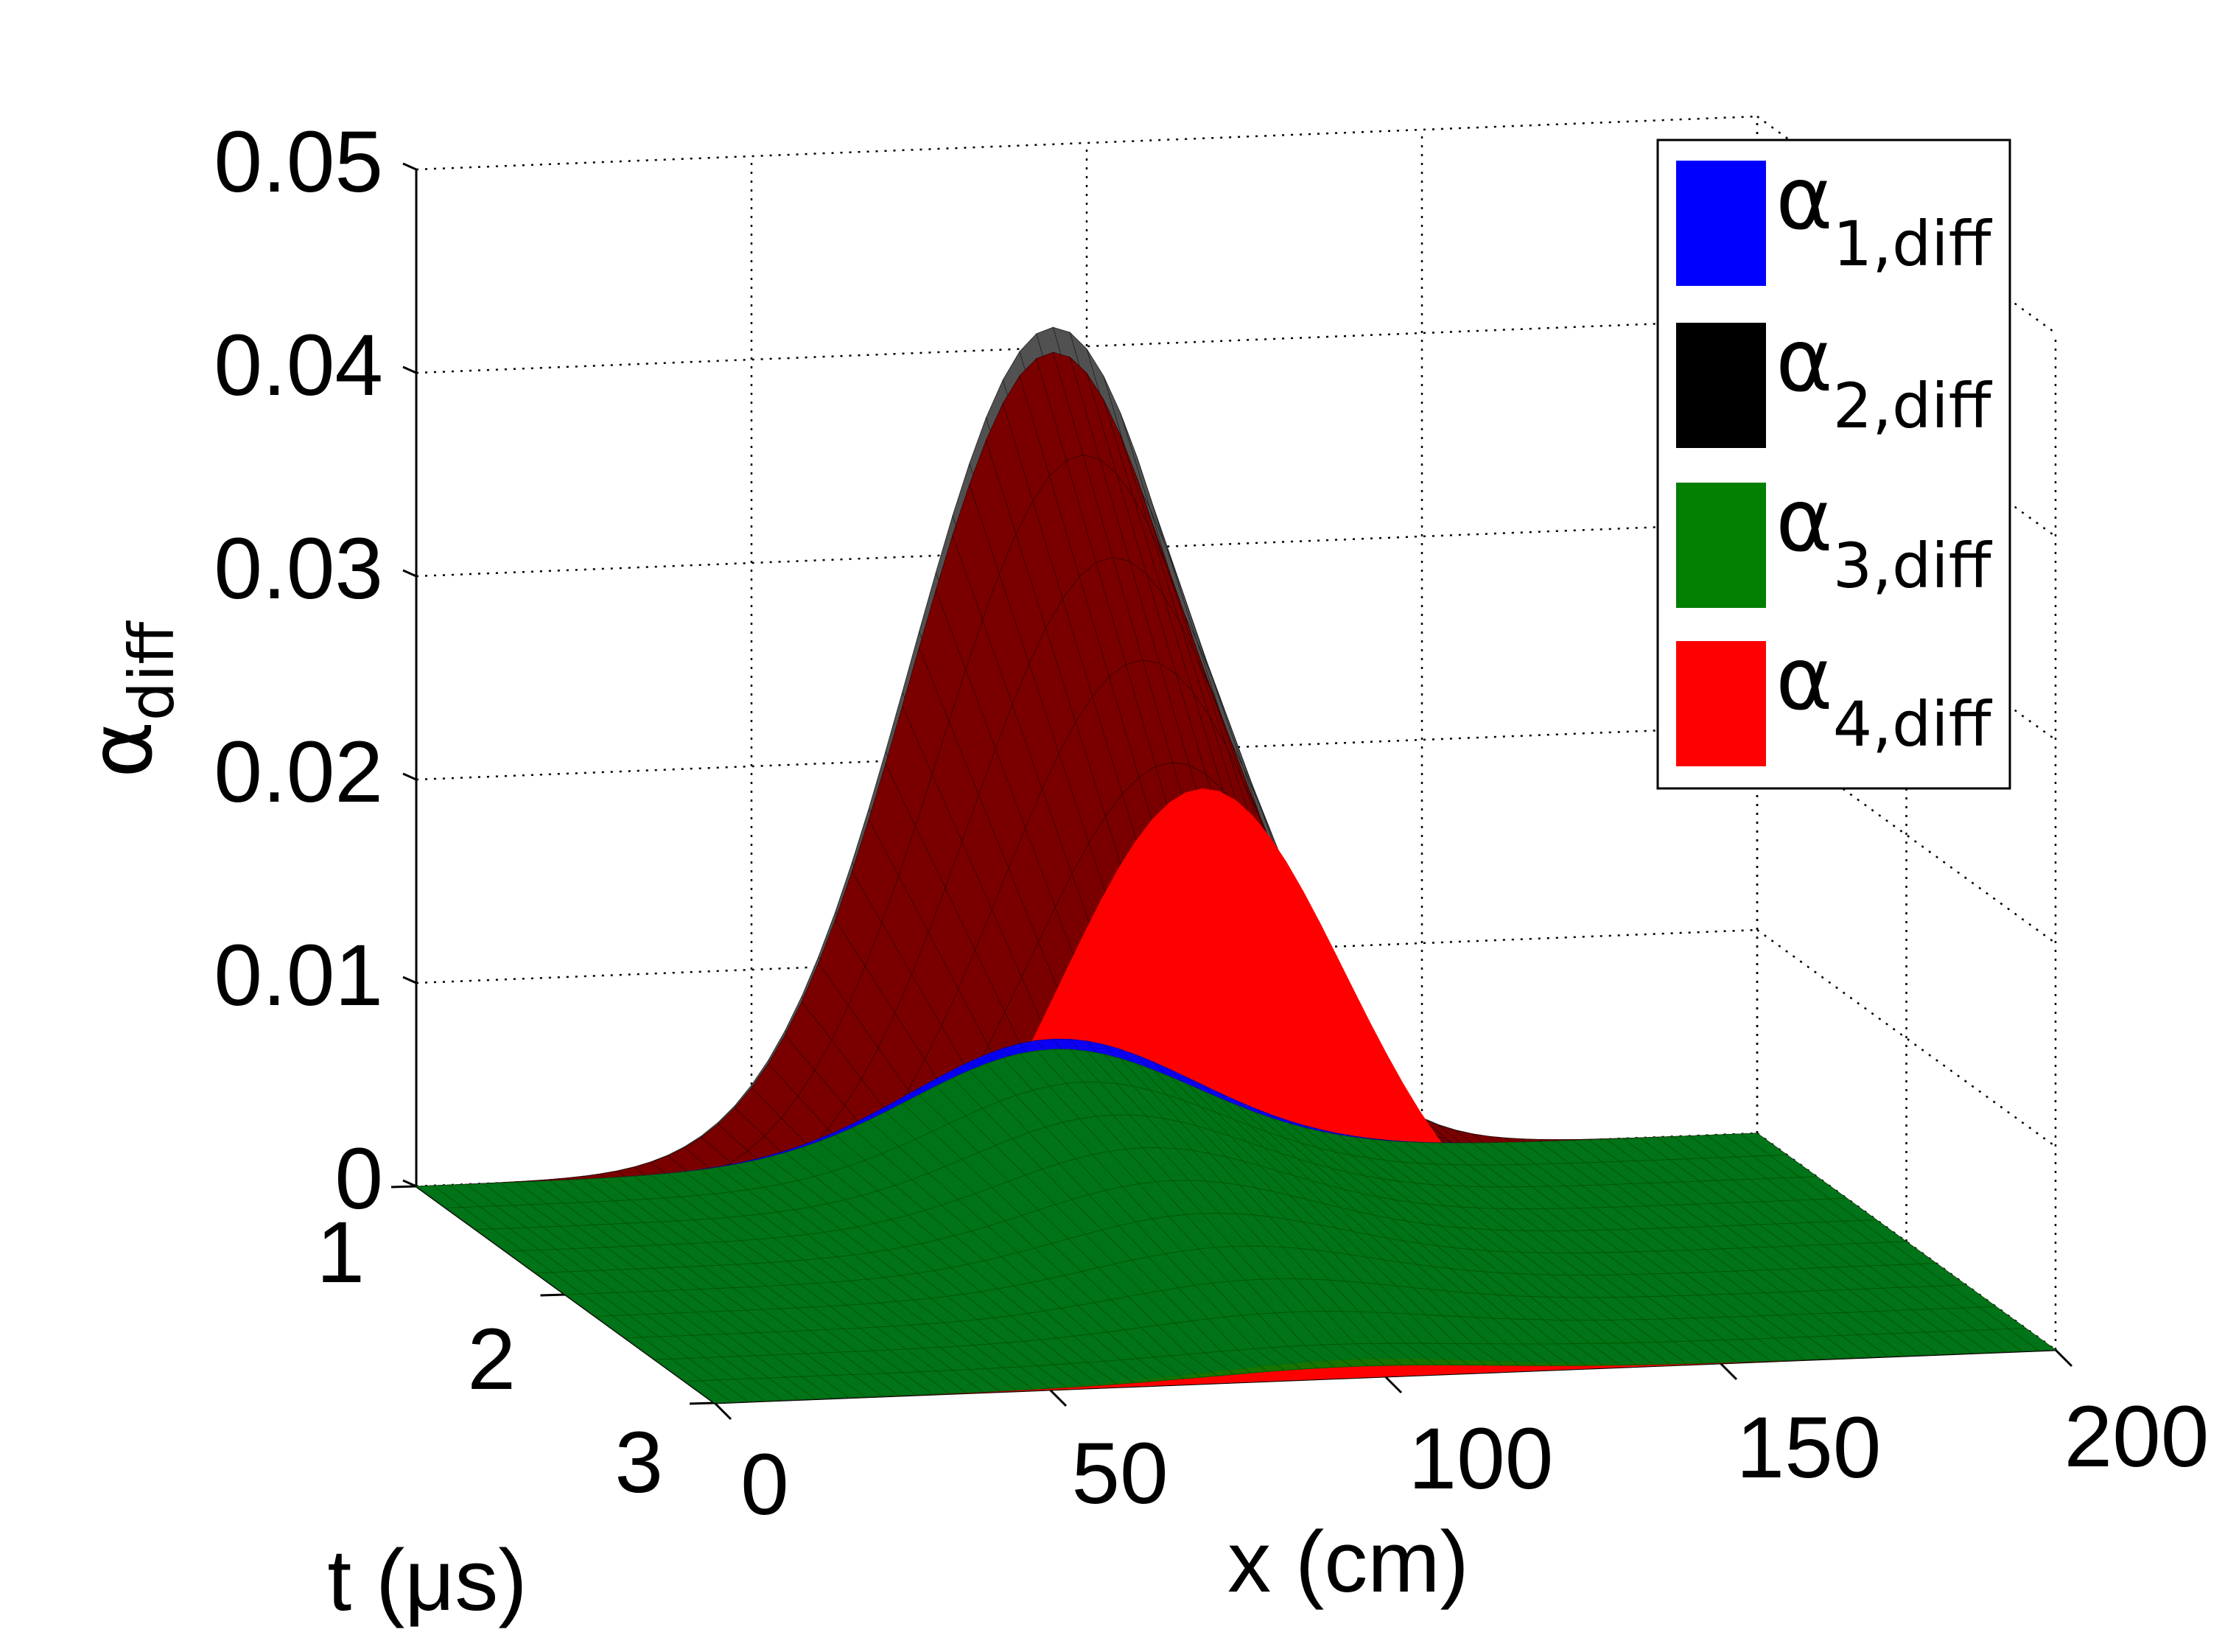  Describe the element at coordinates (1833, 465) in the screenshot. I see `legend: α1,diff α2,diff α3,diff α4,diff` at that location.